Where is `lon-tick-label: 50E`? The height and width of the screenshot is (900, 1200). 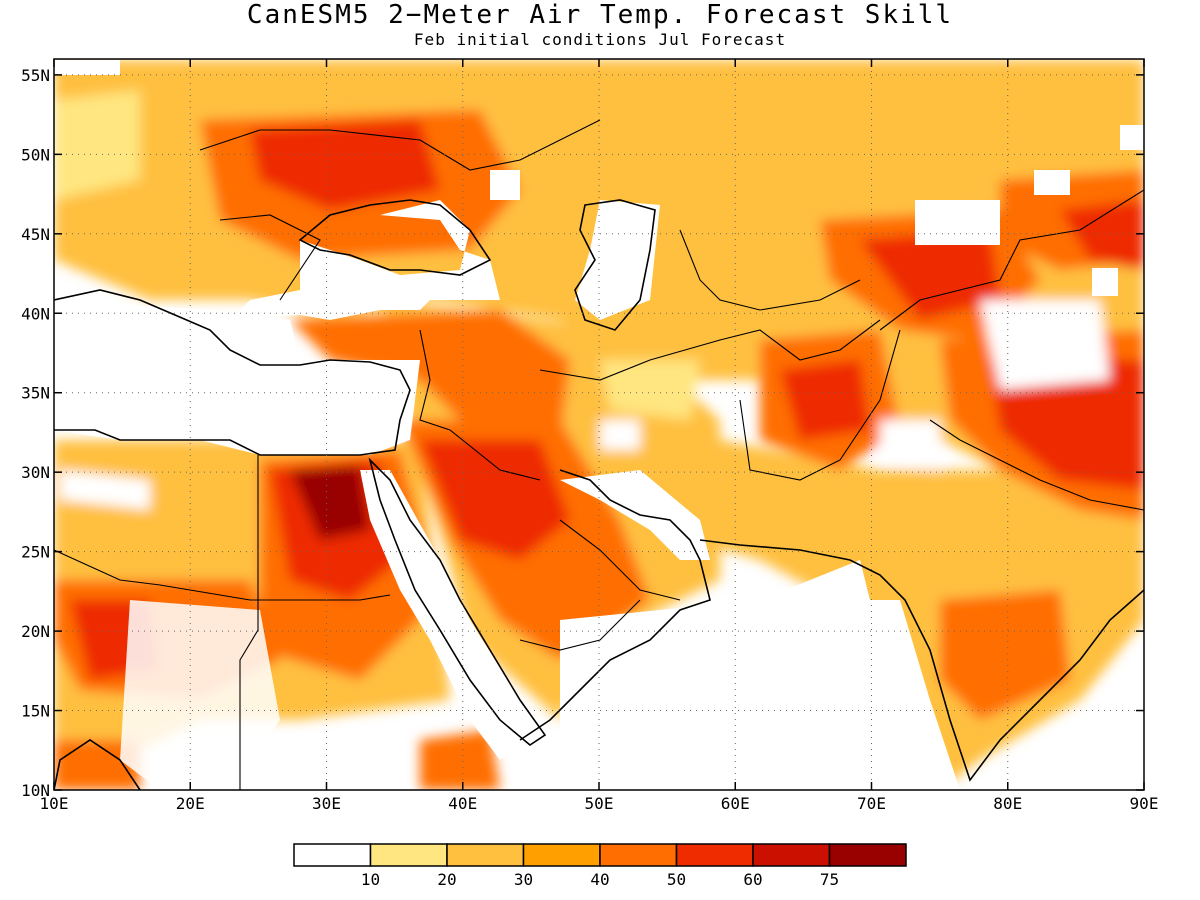
lon-tick-label: 50E is located at coordinates (599, 803).